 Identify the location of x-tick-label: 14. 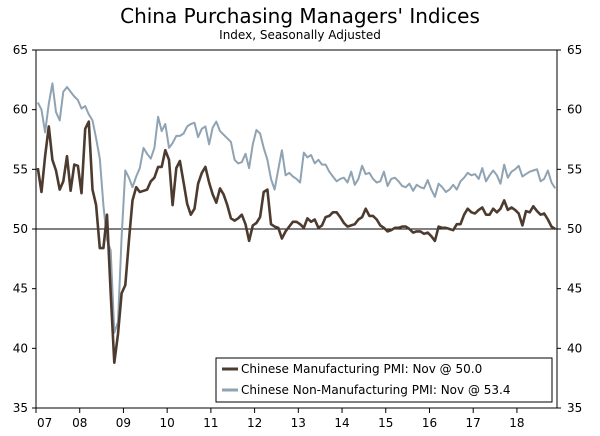
(341, 423).